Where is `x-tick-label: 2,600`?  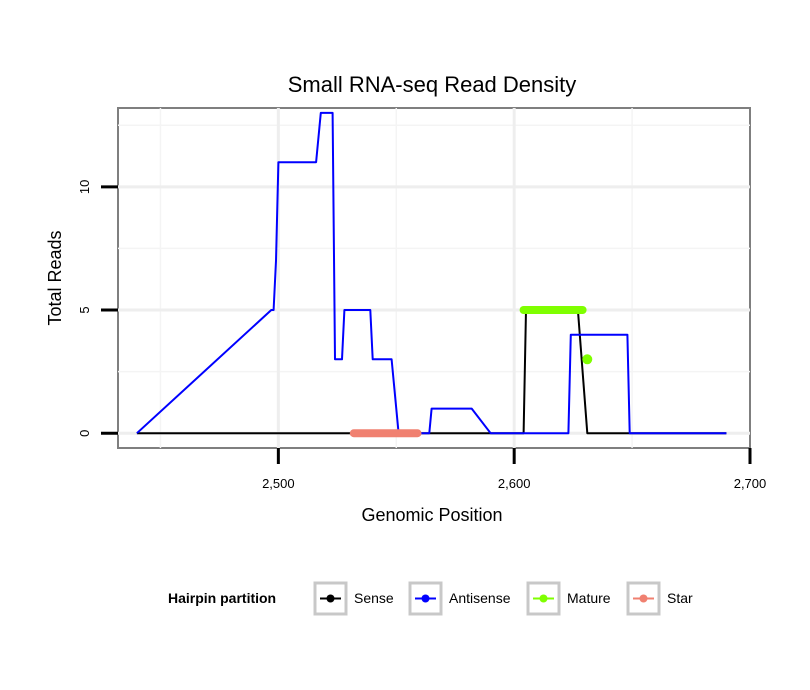
x-tick-label: 2,600 is located at coordinates (514, 483).